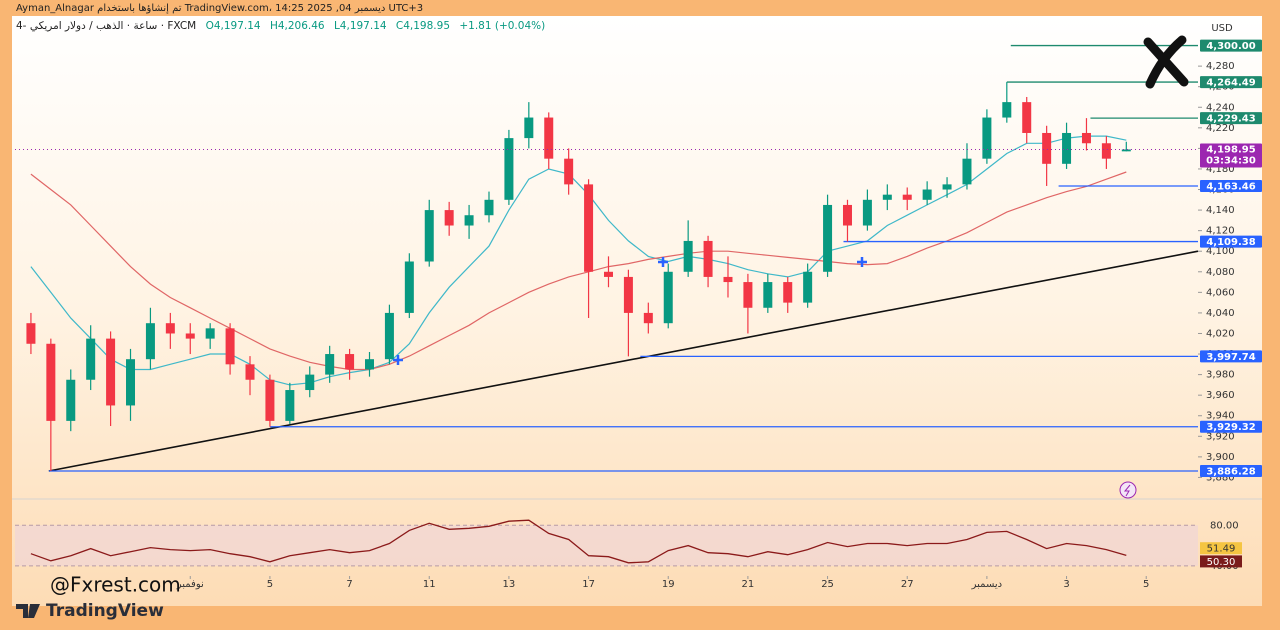  Describe the element at coordinates (1220, 128) in the screenshot. I see `y-tick-label: 4,220` at that location.